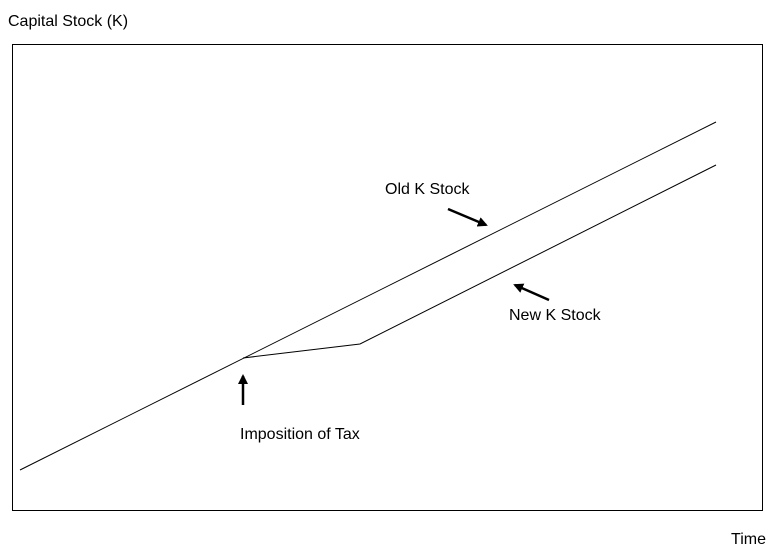 Image resolution: width=774 pixels, height=549 pixels. Describe the element at coordinates (748, 539) in the screenshot. I see `x-axis-label: Time` at that location.